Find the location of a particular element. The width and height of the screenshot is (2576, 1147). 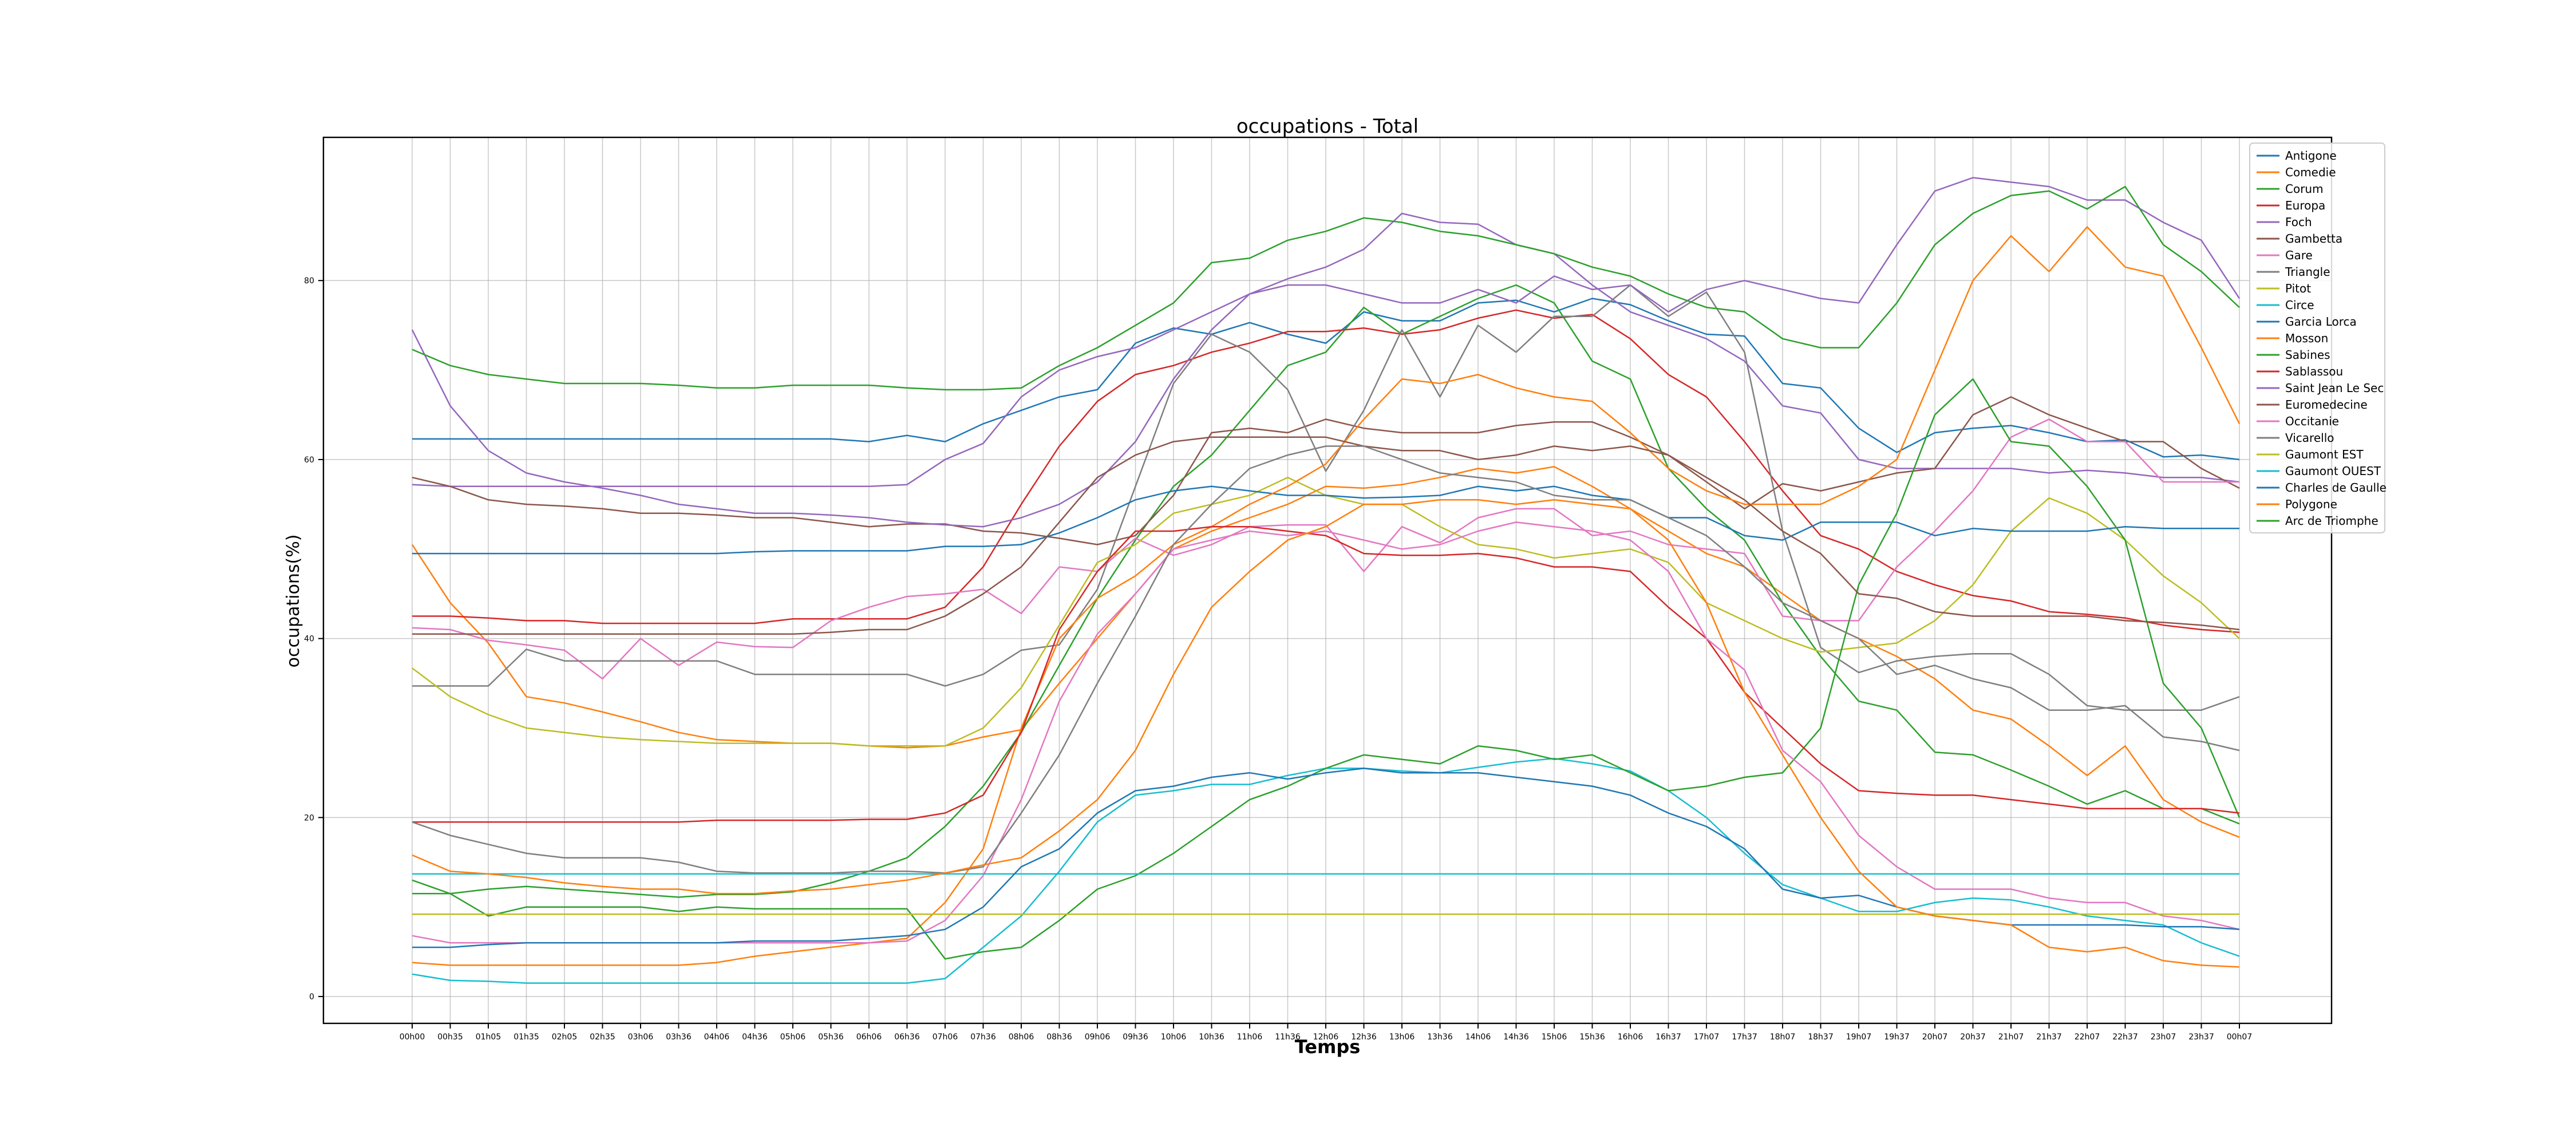

legend-label: Euromedecine is located at coordinates (2326, 405).